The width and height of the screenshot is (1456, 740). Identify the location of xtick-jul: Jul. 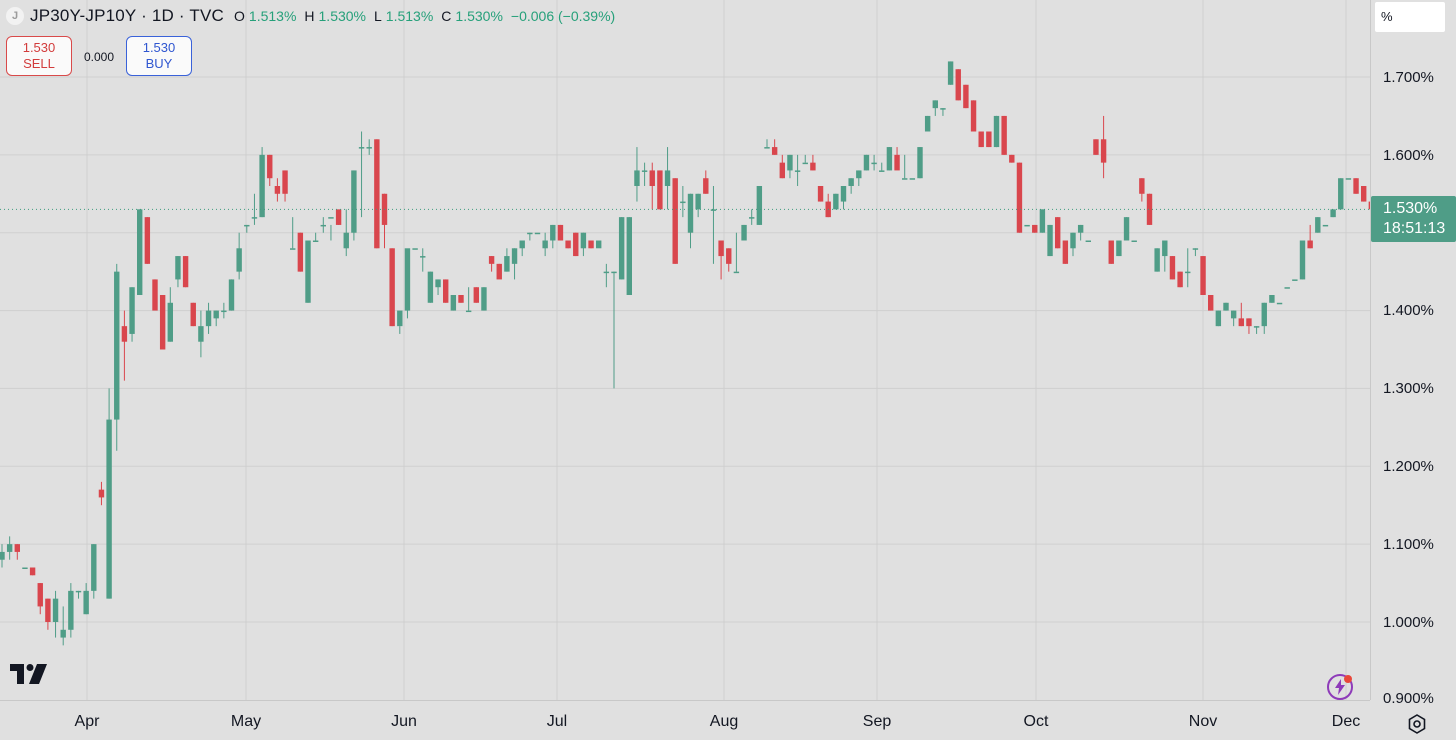
(557, 721).